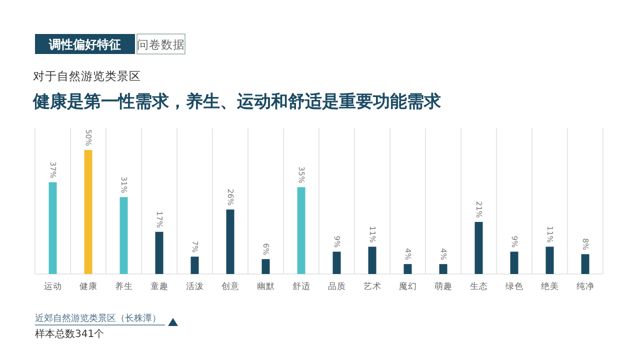 The width and height of the screenshot is (640, 361). Describe the element at coordinates (407, 286) in the screenshot. I see `x-tick-label: 魔幻` at that location.